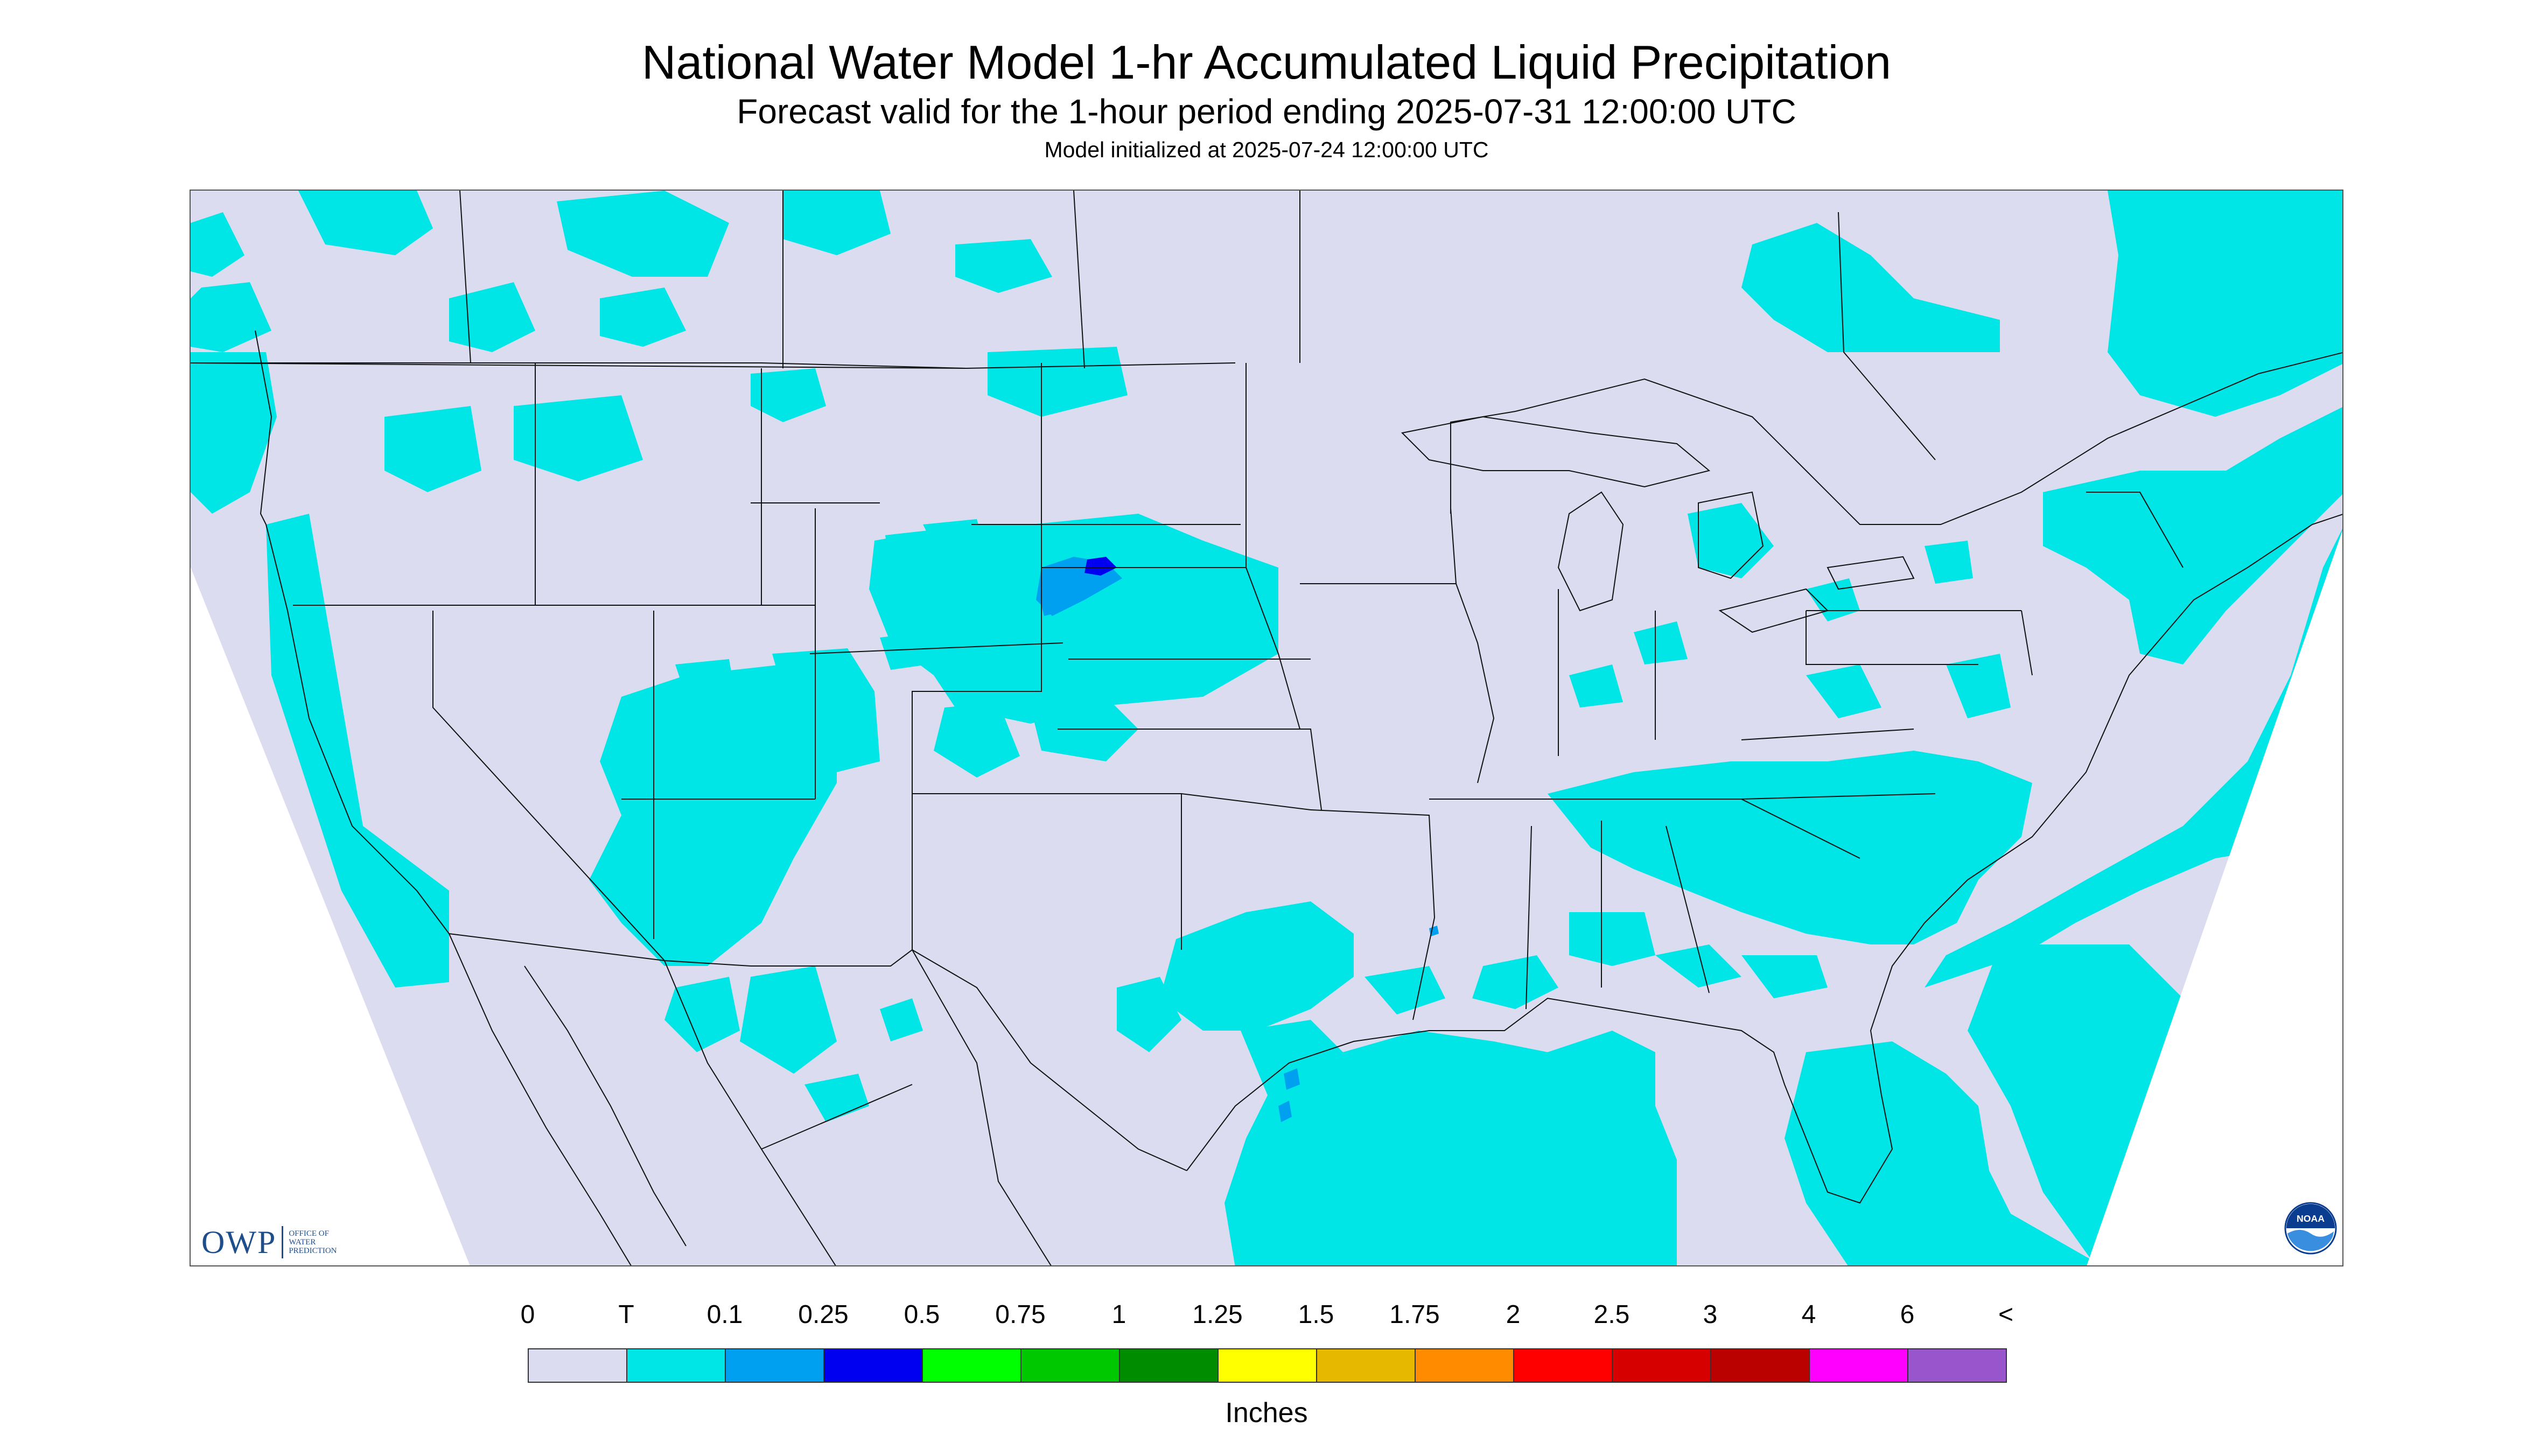 The height and width of the screenshot is (1456, 2533). What do you see at coordinates (1101, 566) in the screenshot?
I see `moderate-precip-areas` at bounding box center [1101, 566].